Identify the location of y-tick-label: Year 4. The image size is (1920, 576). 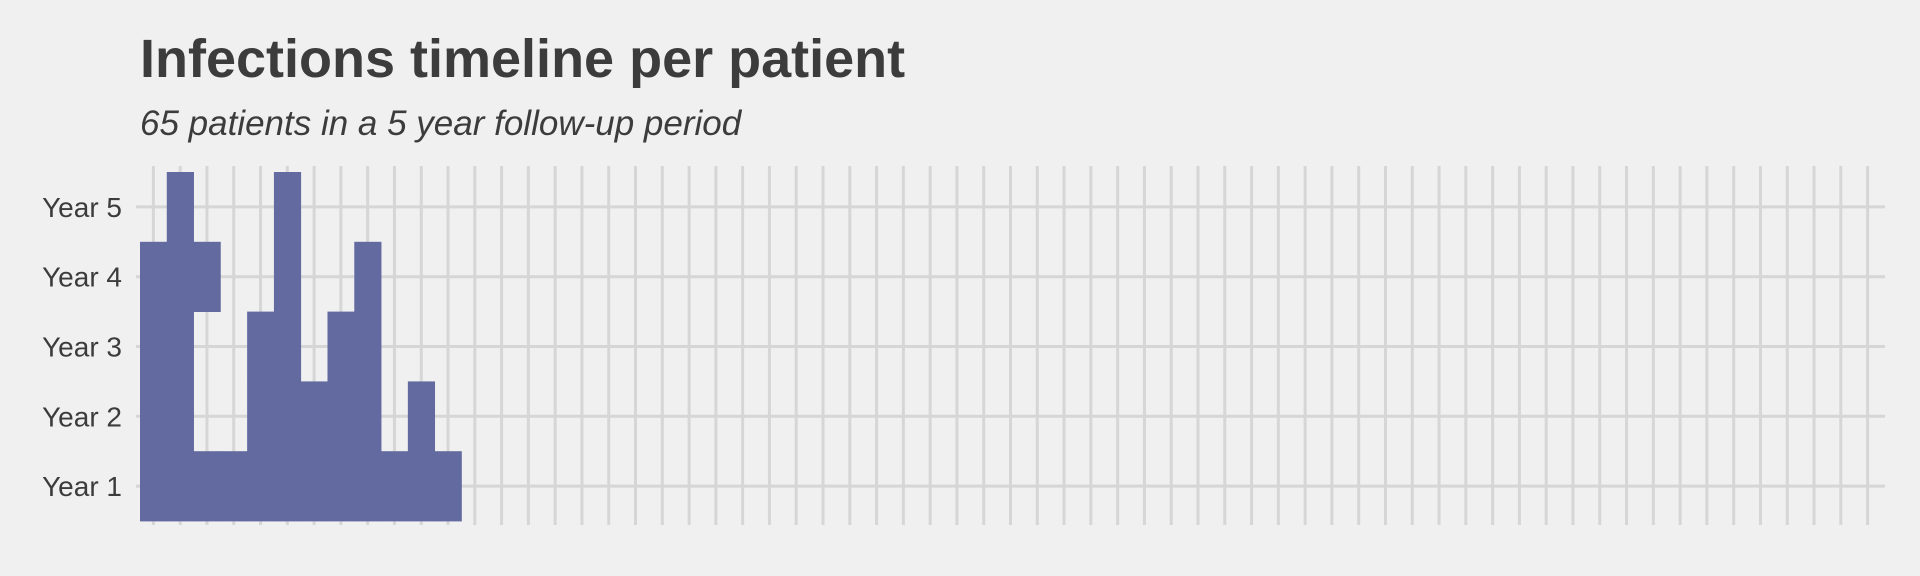
(82, 277).